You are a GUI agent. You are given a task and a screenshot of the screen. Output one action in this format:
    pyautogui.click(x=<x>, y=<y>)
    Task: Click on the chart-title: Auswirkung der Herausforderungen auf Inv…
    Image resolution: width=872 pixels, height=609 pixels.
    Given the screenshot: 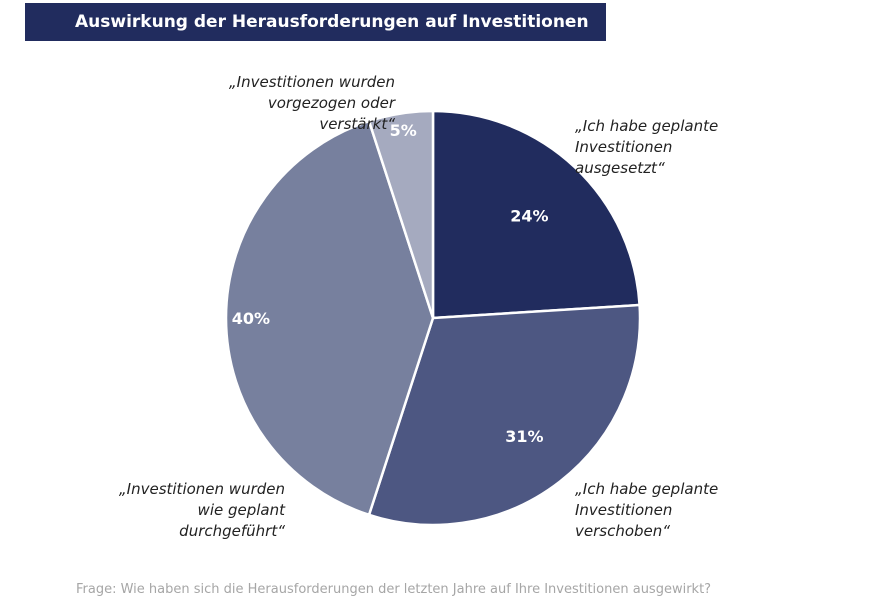 What is the action you would take?
    pyautogui.click(x=315, y=22)
    